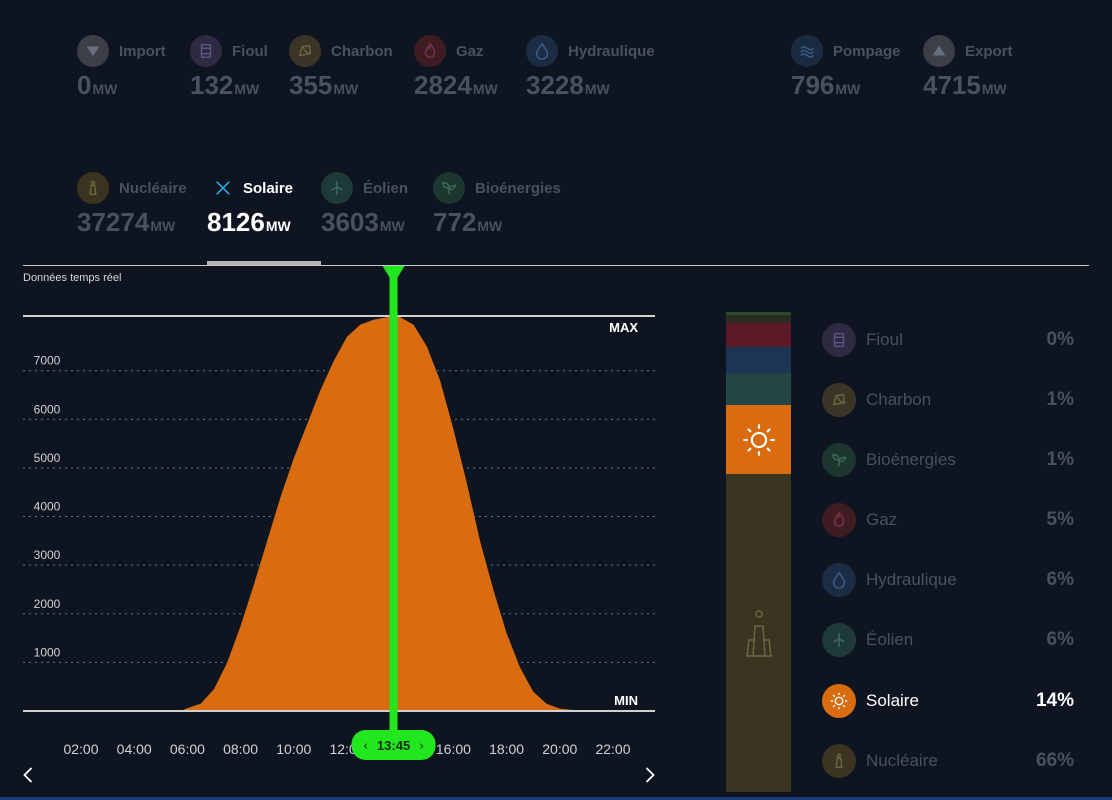 The width and height of the screenshot is (1112, 800). Describe the element at coordinates (1054, 700) in the screenshot. I see `legend-pct: 14%` at that location.